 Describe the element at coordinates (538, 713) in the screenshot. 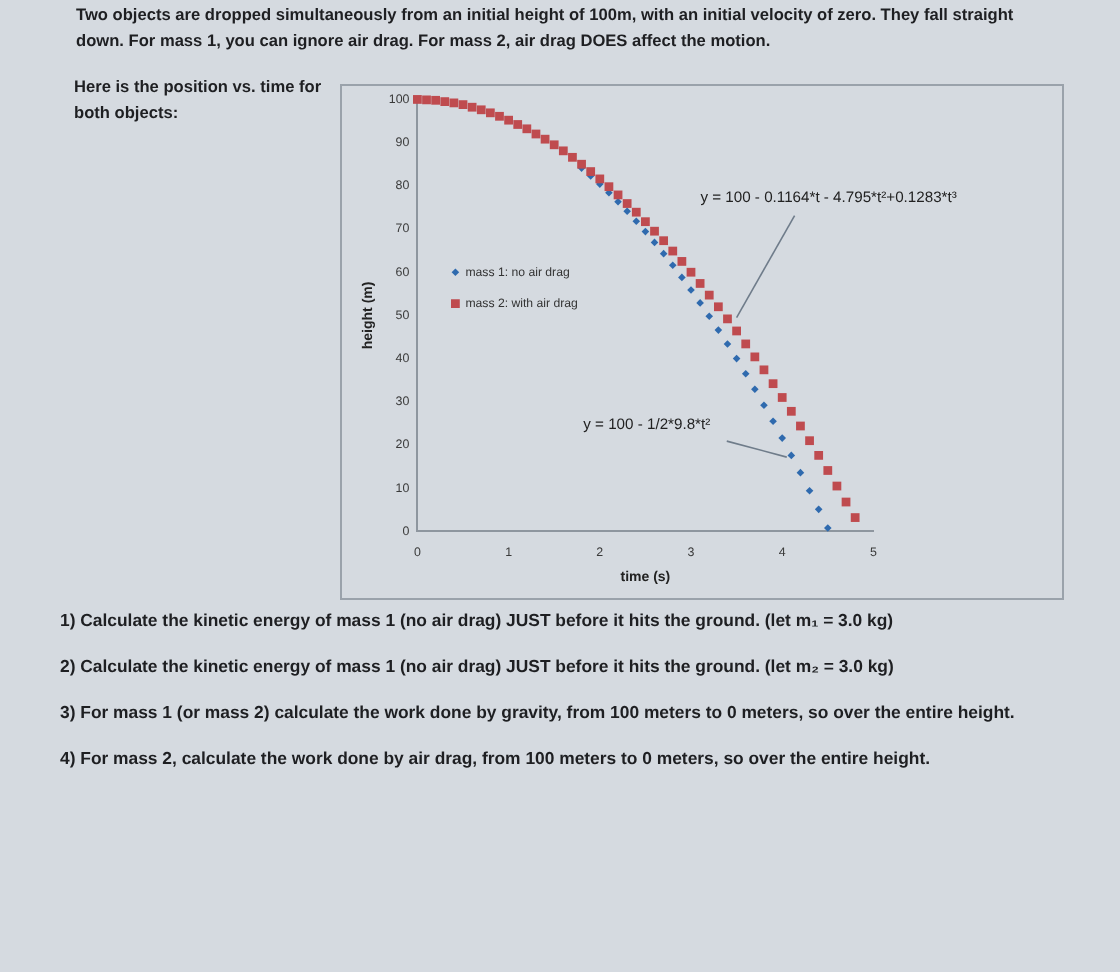

I see `text: 3) For mass 1 (or mass 2) calculate the work done by gravity, from 100 meters to 0 meters, so over the entire height.` at that location.